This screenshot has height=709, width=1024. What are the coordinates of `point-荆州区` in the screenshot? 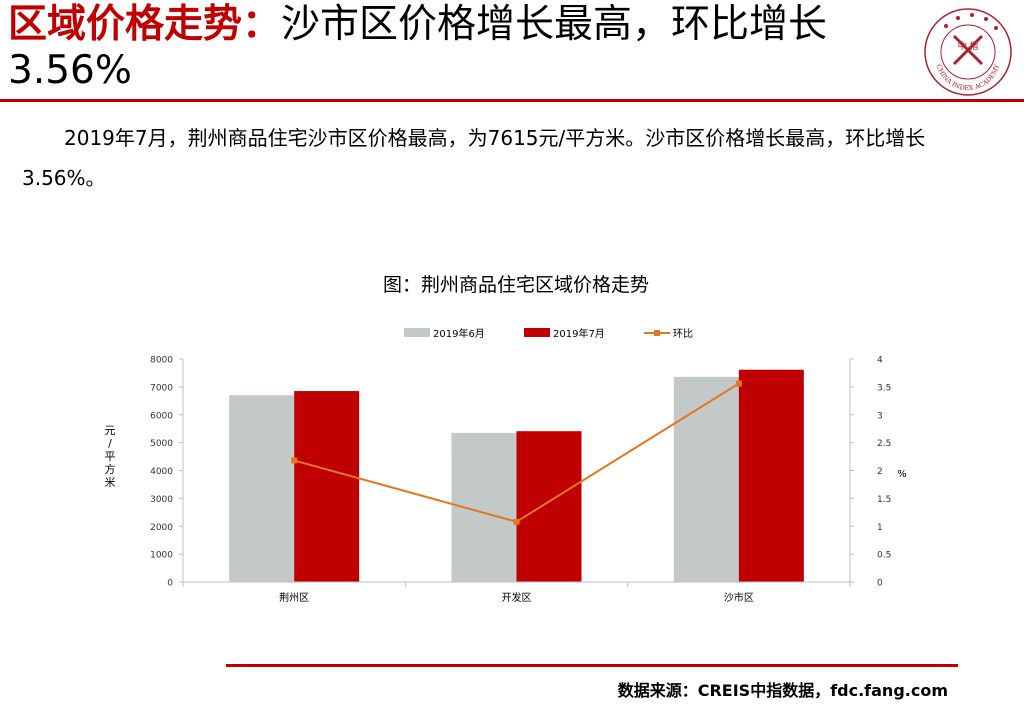 It's located at (294, 460).